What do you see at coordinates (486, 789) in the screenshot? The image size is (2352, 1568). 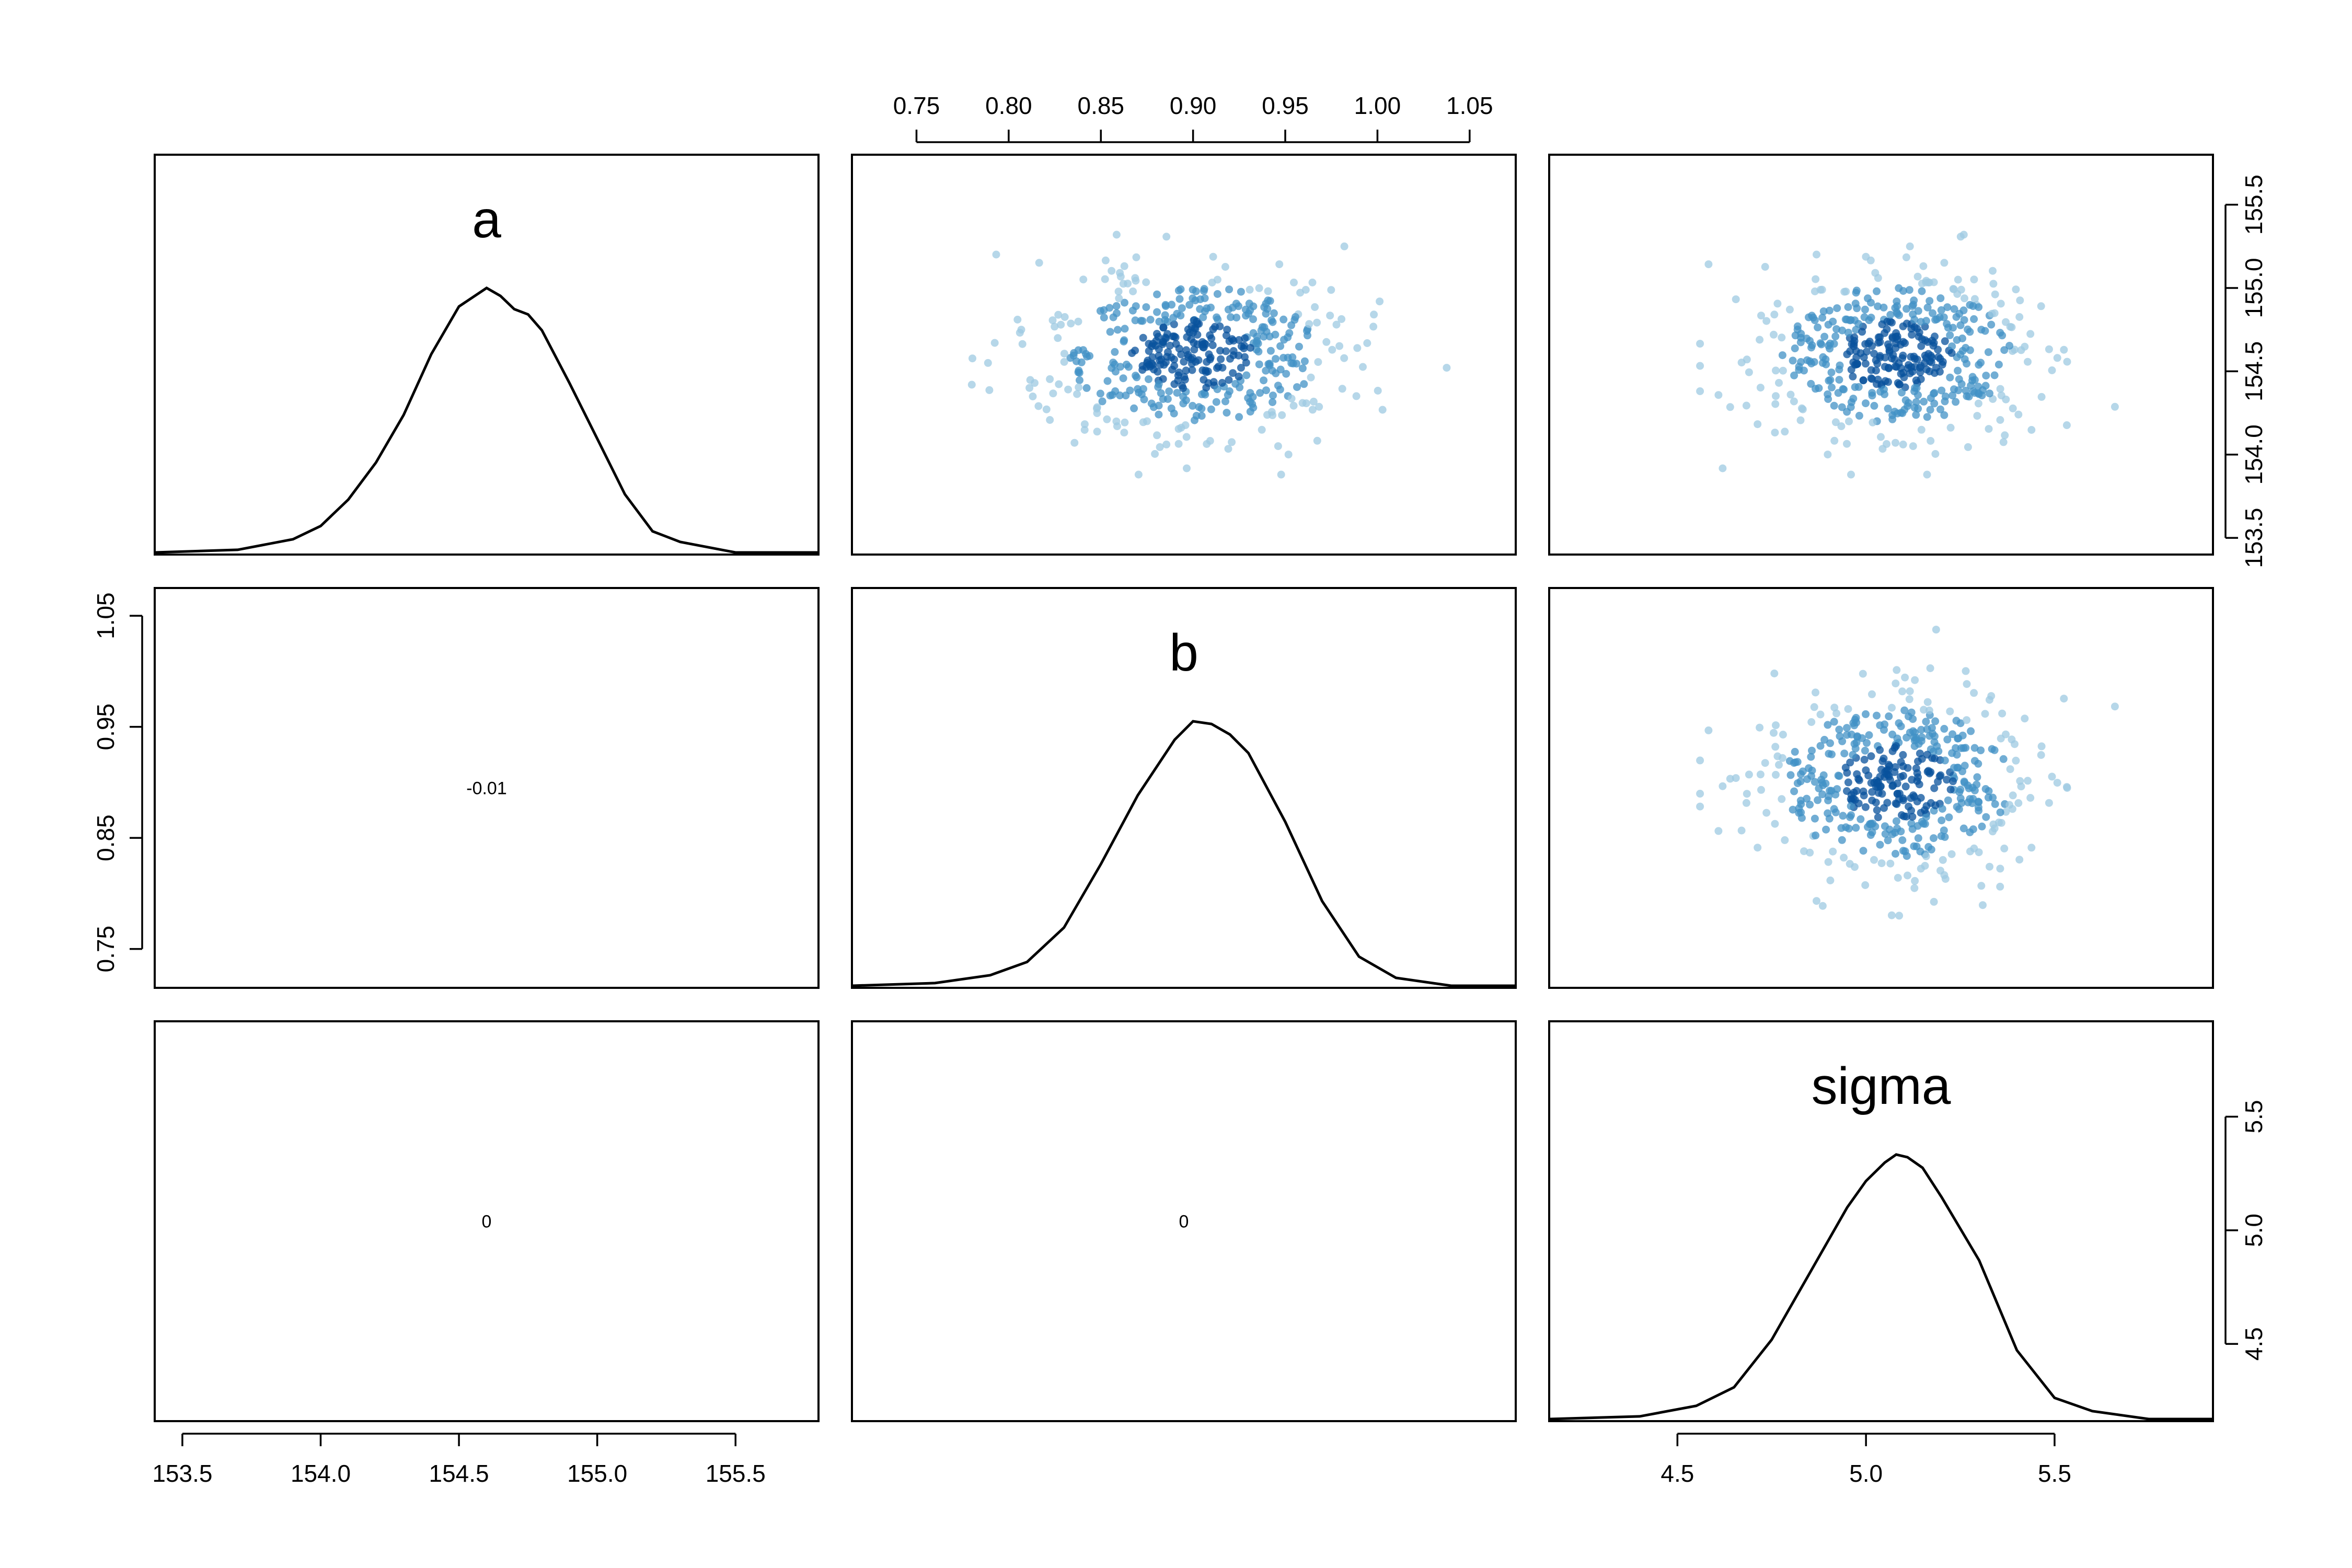 I see `correlation-value: -0.01` at bounding box center [486, 789].